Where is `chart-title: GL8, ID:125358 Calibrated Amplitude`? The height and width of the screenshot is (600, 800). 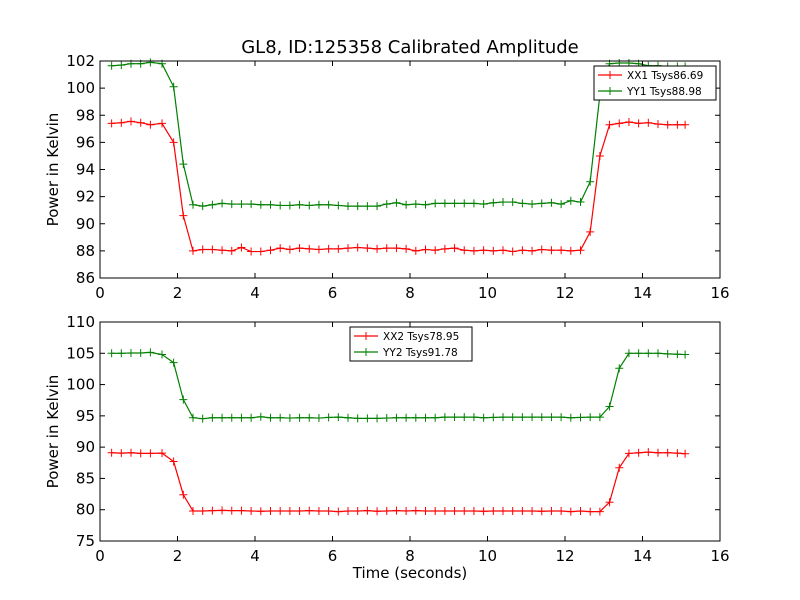
chart-title: GL8, ID:125358 Calibrated Amplitude is located at coordinates (410, 47).